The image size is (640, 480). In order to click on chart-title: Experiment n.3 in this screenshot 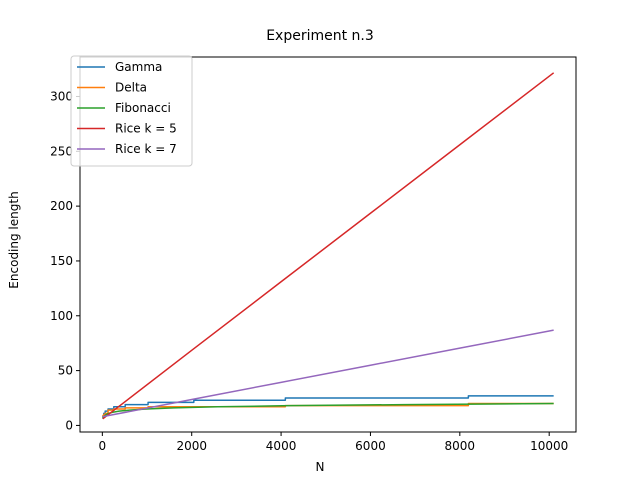, I will do `click(320, 36)`.